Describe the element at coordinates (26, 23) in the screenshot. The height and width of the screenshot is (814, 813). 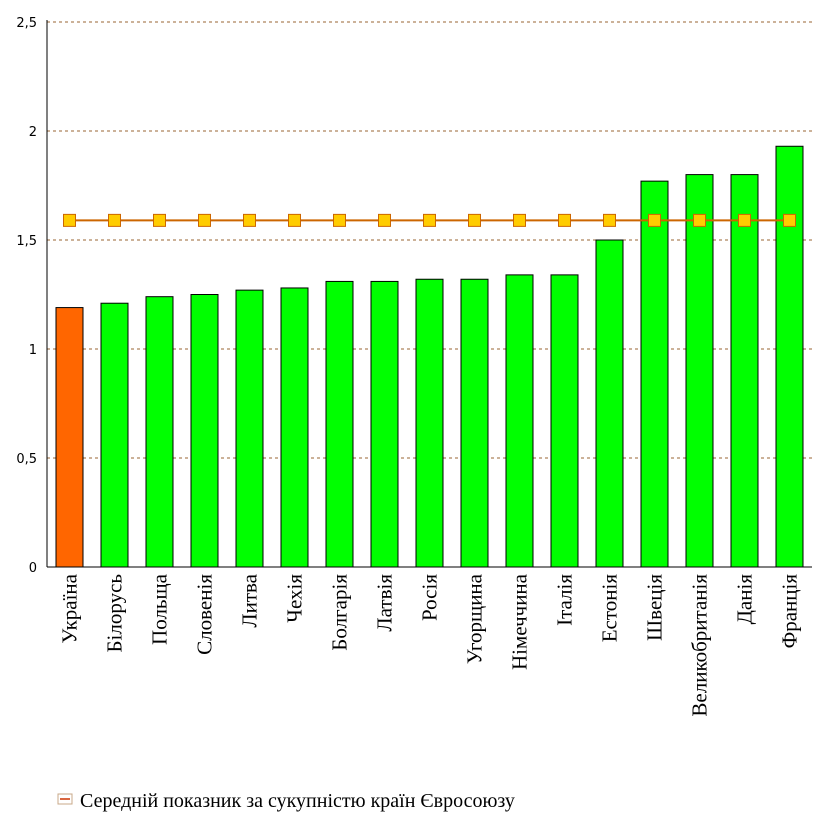
I see `y-tick-label: 2,5` at that location.